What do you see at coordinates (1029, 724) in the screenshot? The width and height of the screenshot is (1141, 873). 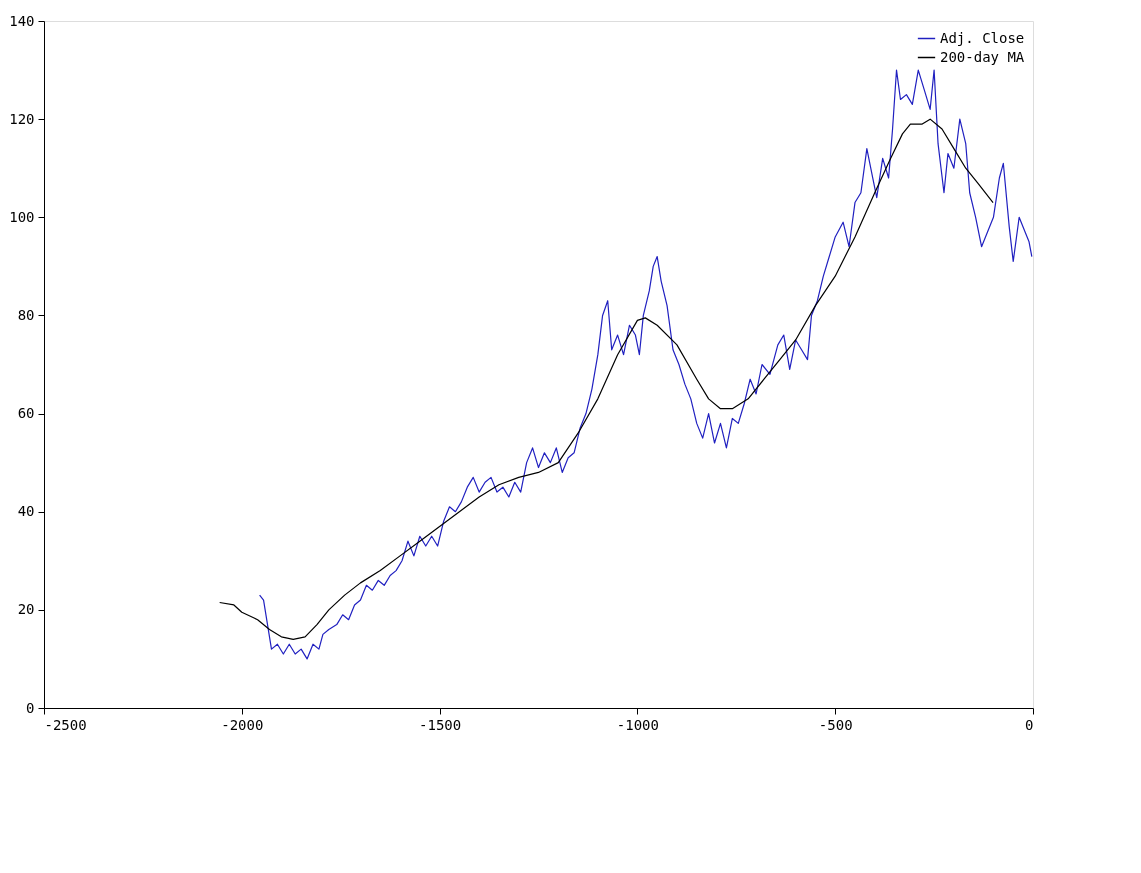 I see `x-tick-label: 0` at bounding box center [1029, 724].